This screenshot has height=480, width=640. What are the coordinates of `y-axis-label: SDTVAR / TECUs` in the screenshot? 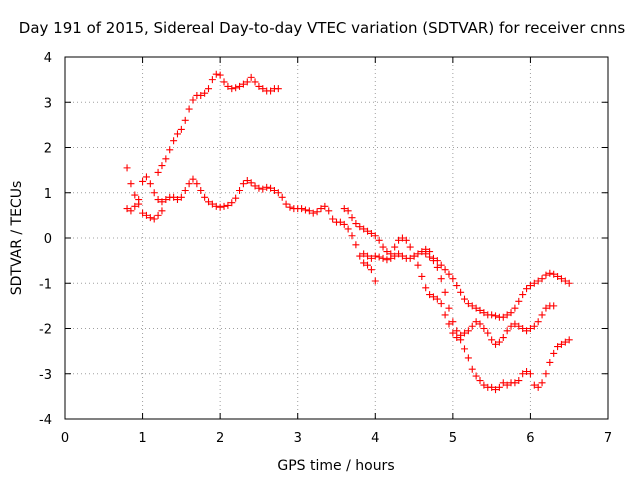 It's located at (17, 238).